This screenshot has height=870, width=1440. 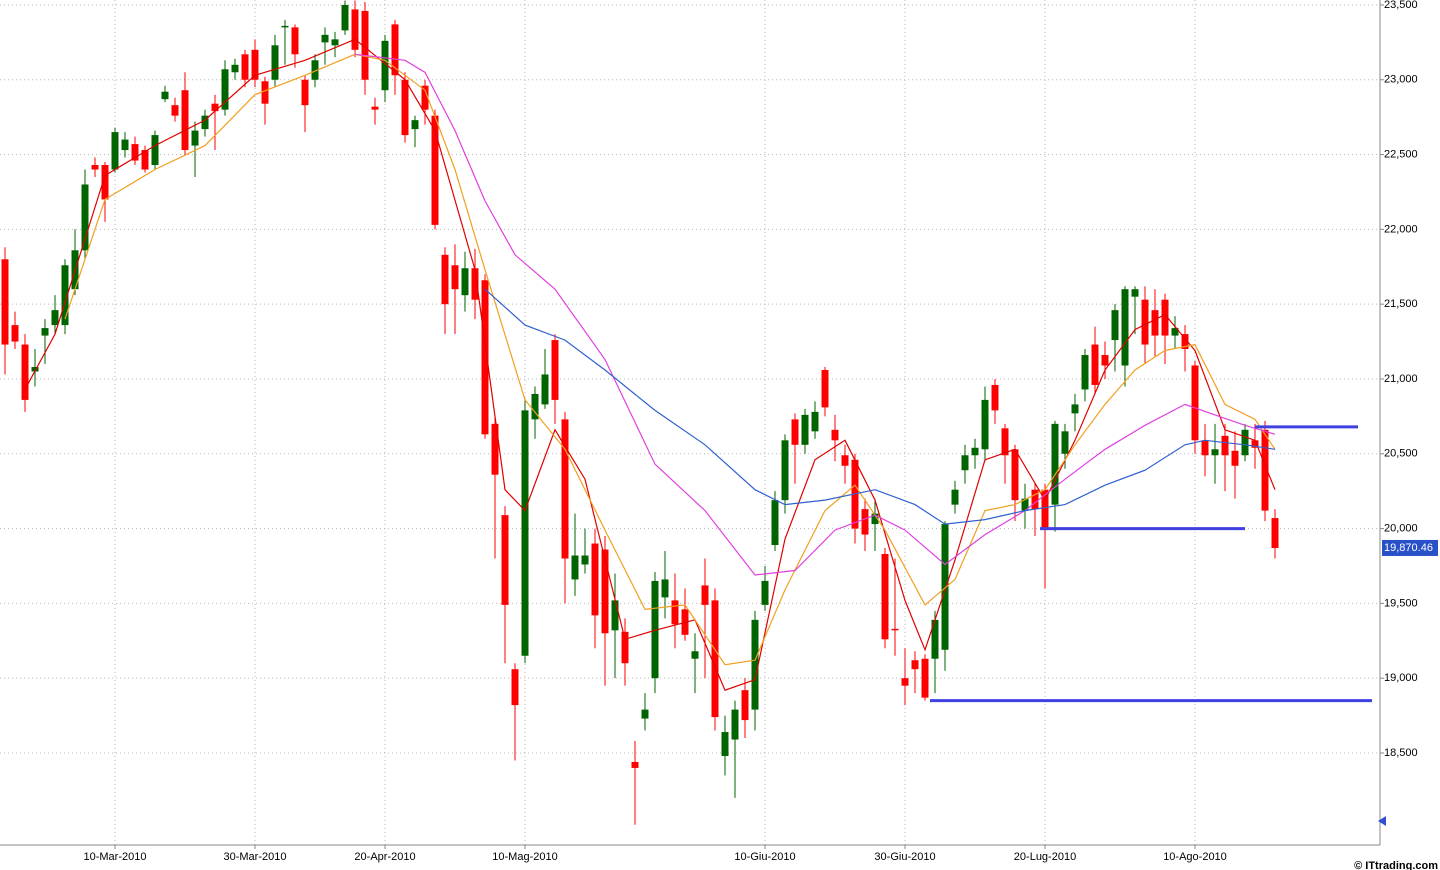 I want to click on y-tick-label: 22,500, so click(x=1401, y=154).